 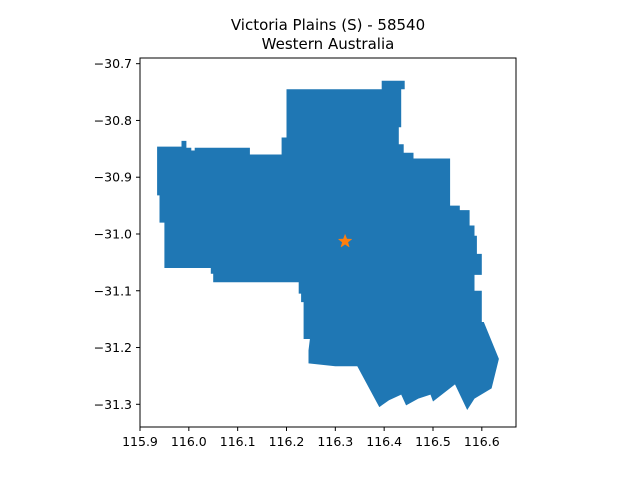 What do you see at coordinates (113, 290) in the screenshot?
I see `y-tick-label: −31.1` at bounding box center [113, 290].